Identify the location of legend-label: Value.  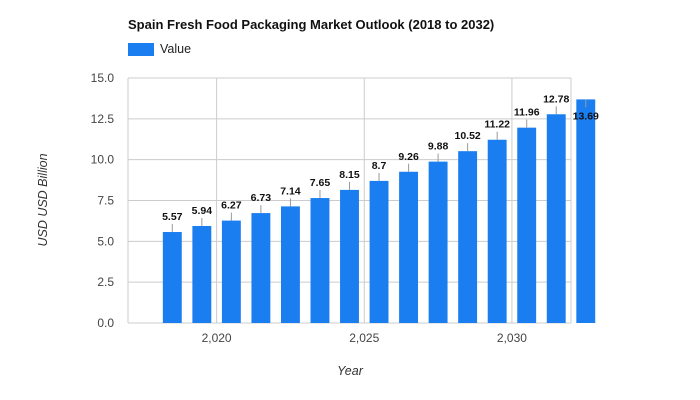
(176, 49).